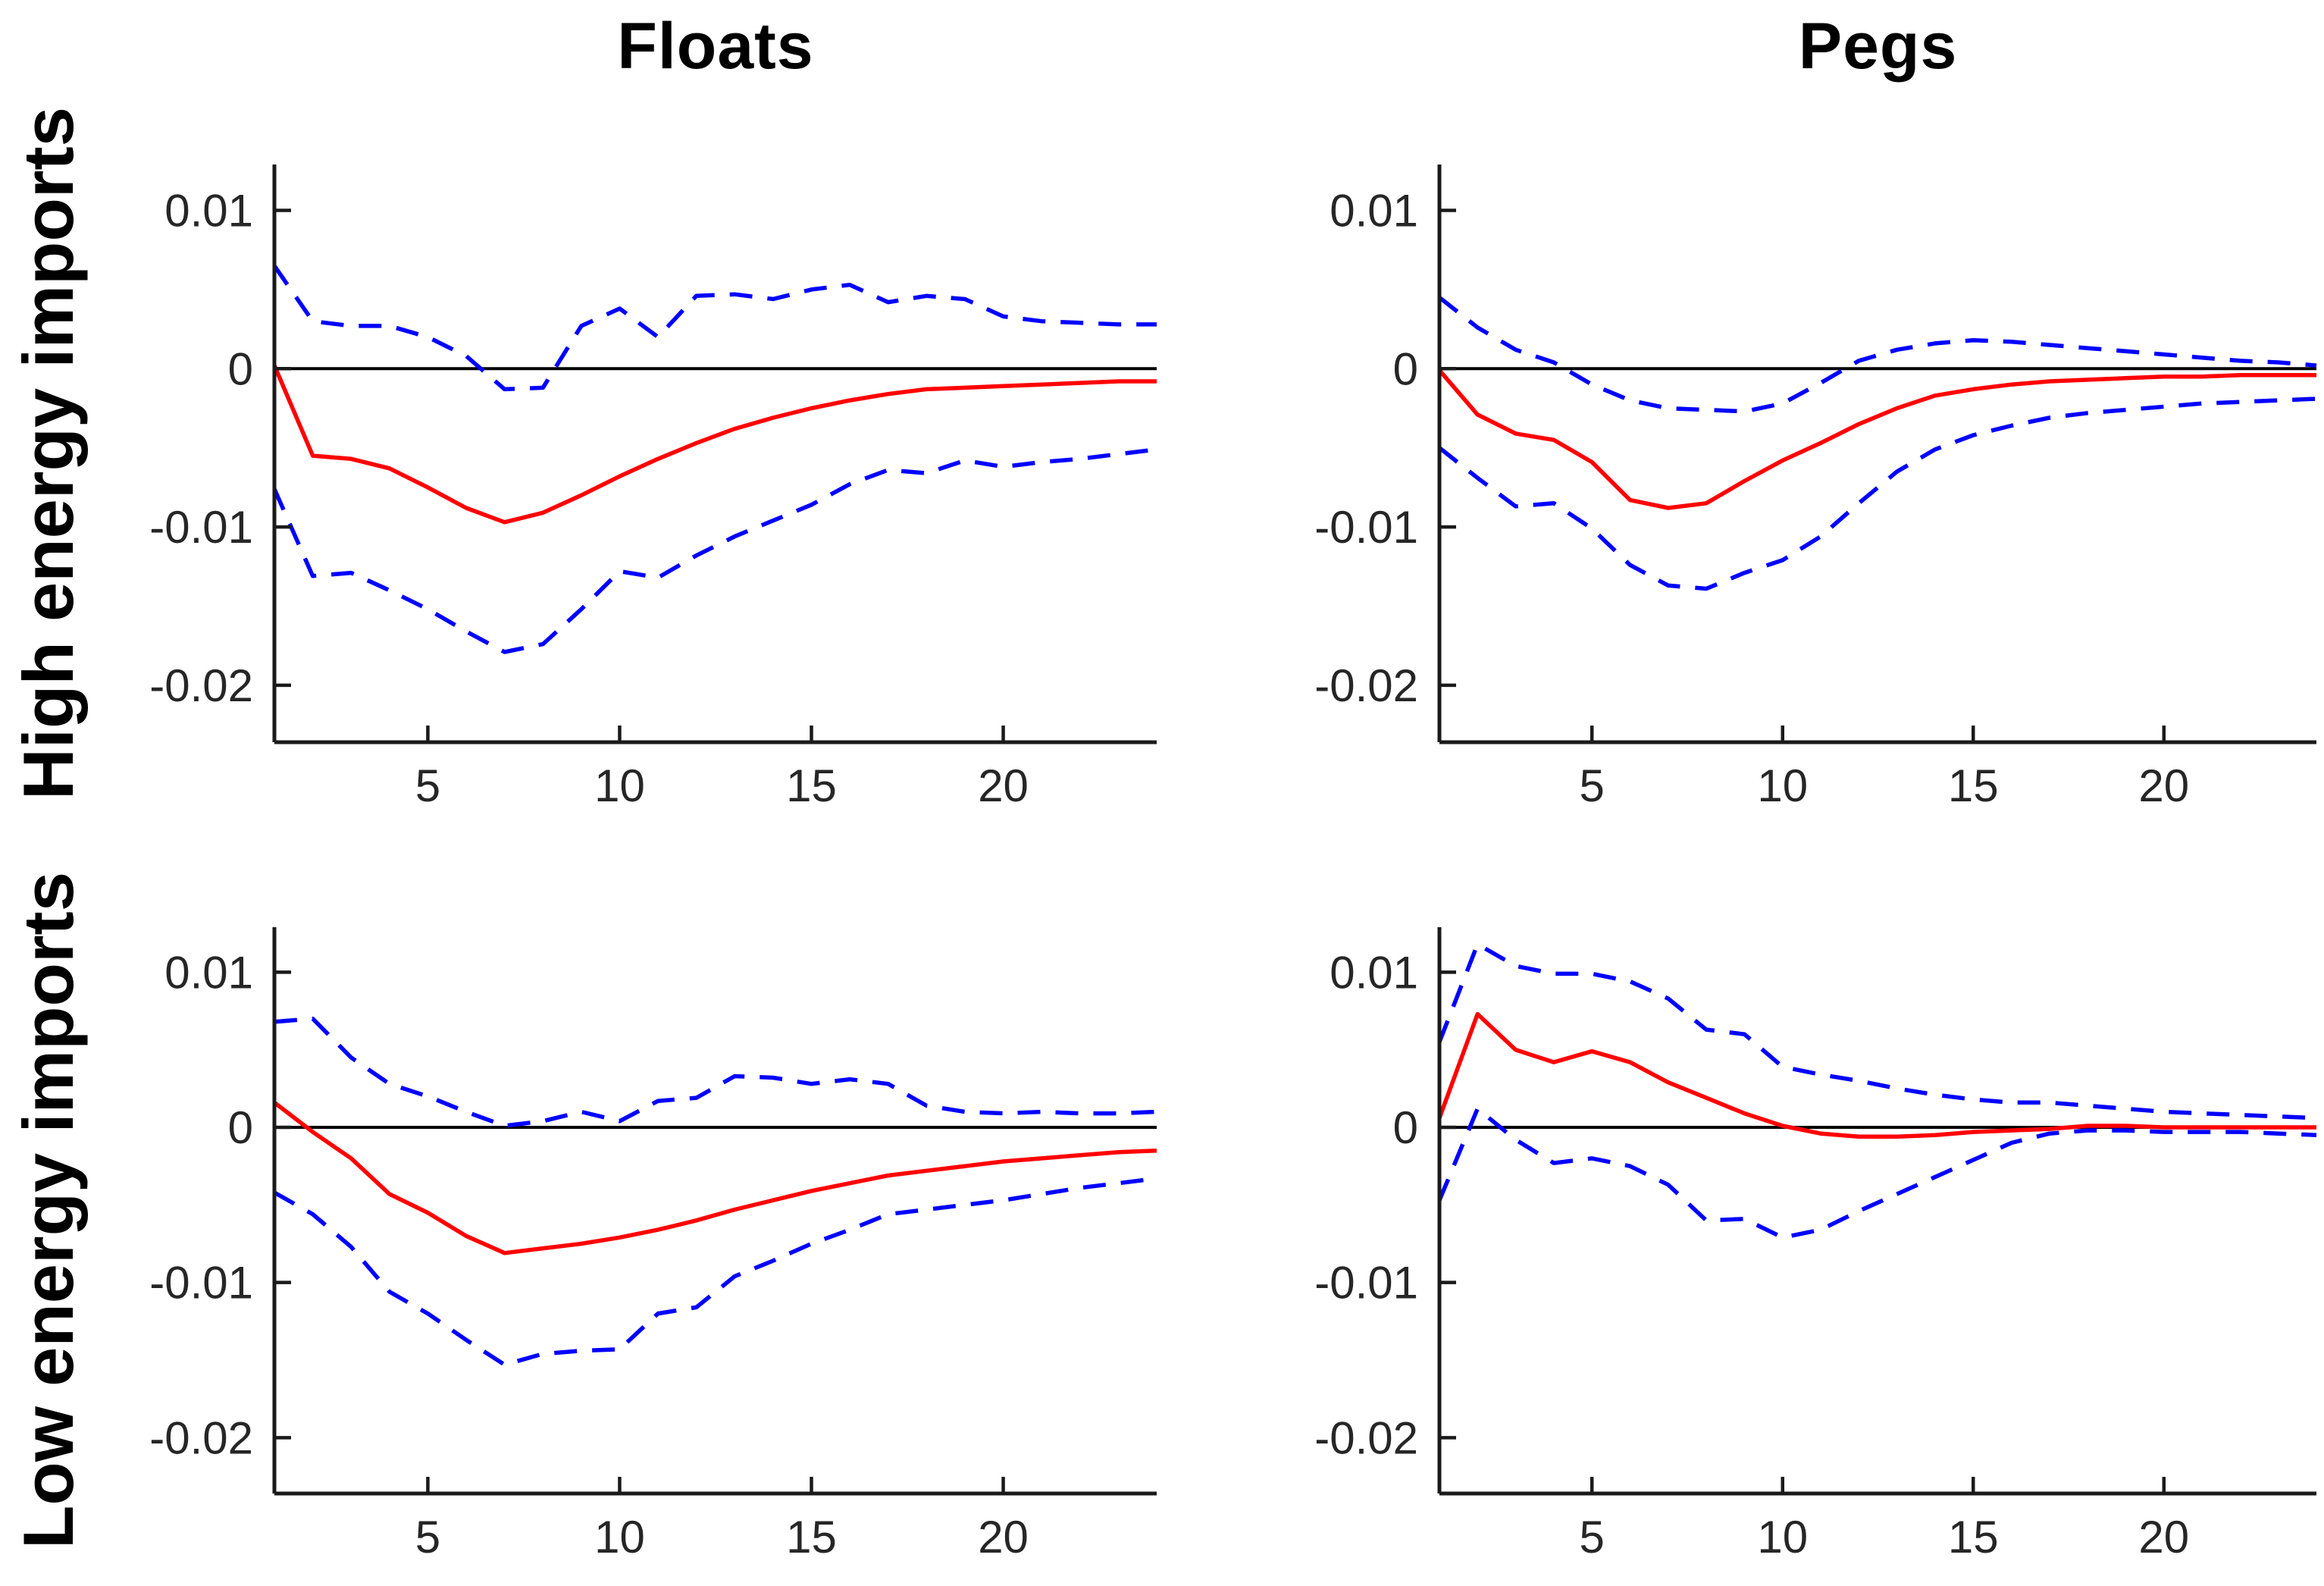 This screenshot has height=1586, width=2324. What do you see at coordinates (48, 453) in the screenshot?
I see `row-label-high-energy-imports: High energy imports` at bounding box center [48, 453].